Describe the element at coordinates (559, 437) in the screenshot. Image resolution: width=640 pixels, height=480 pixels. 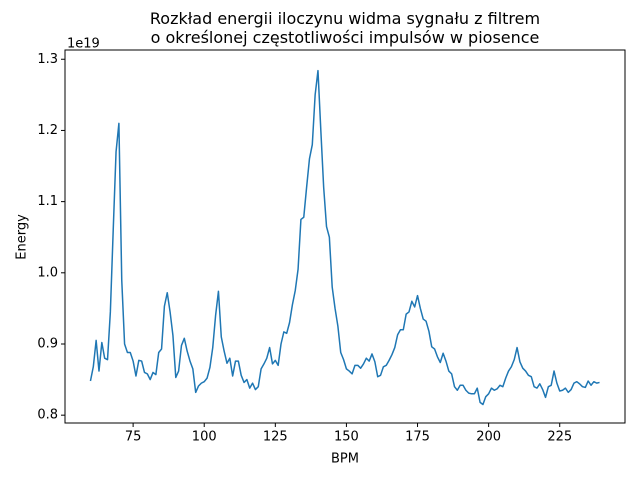
I see `x-tick-label: 225` at that location.